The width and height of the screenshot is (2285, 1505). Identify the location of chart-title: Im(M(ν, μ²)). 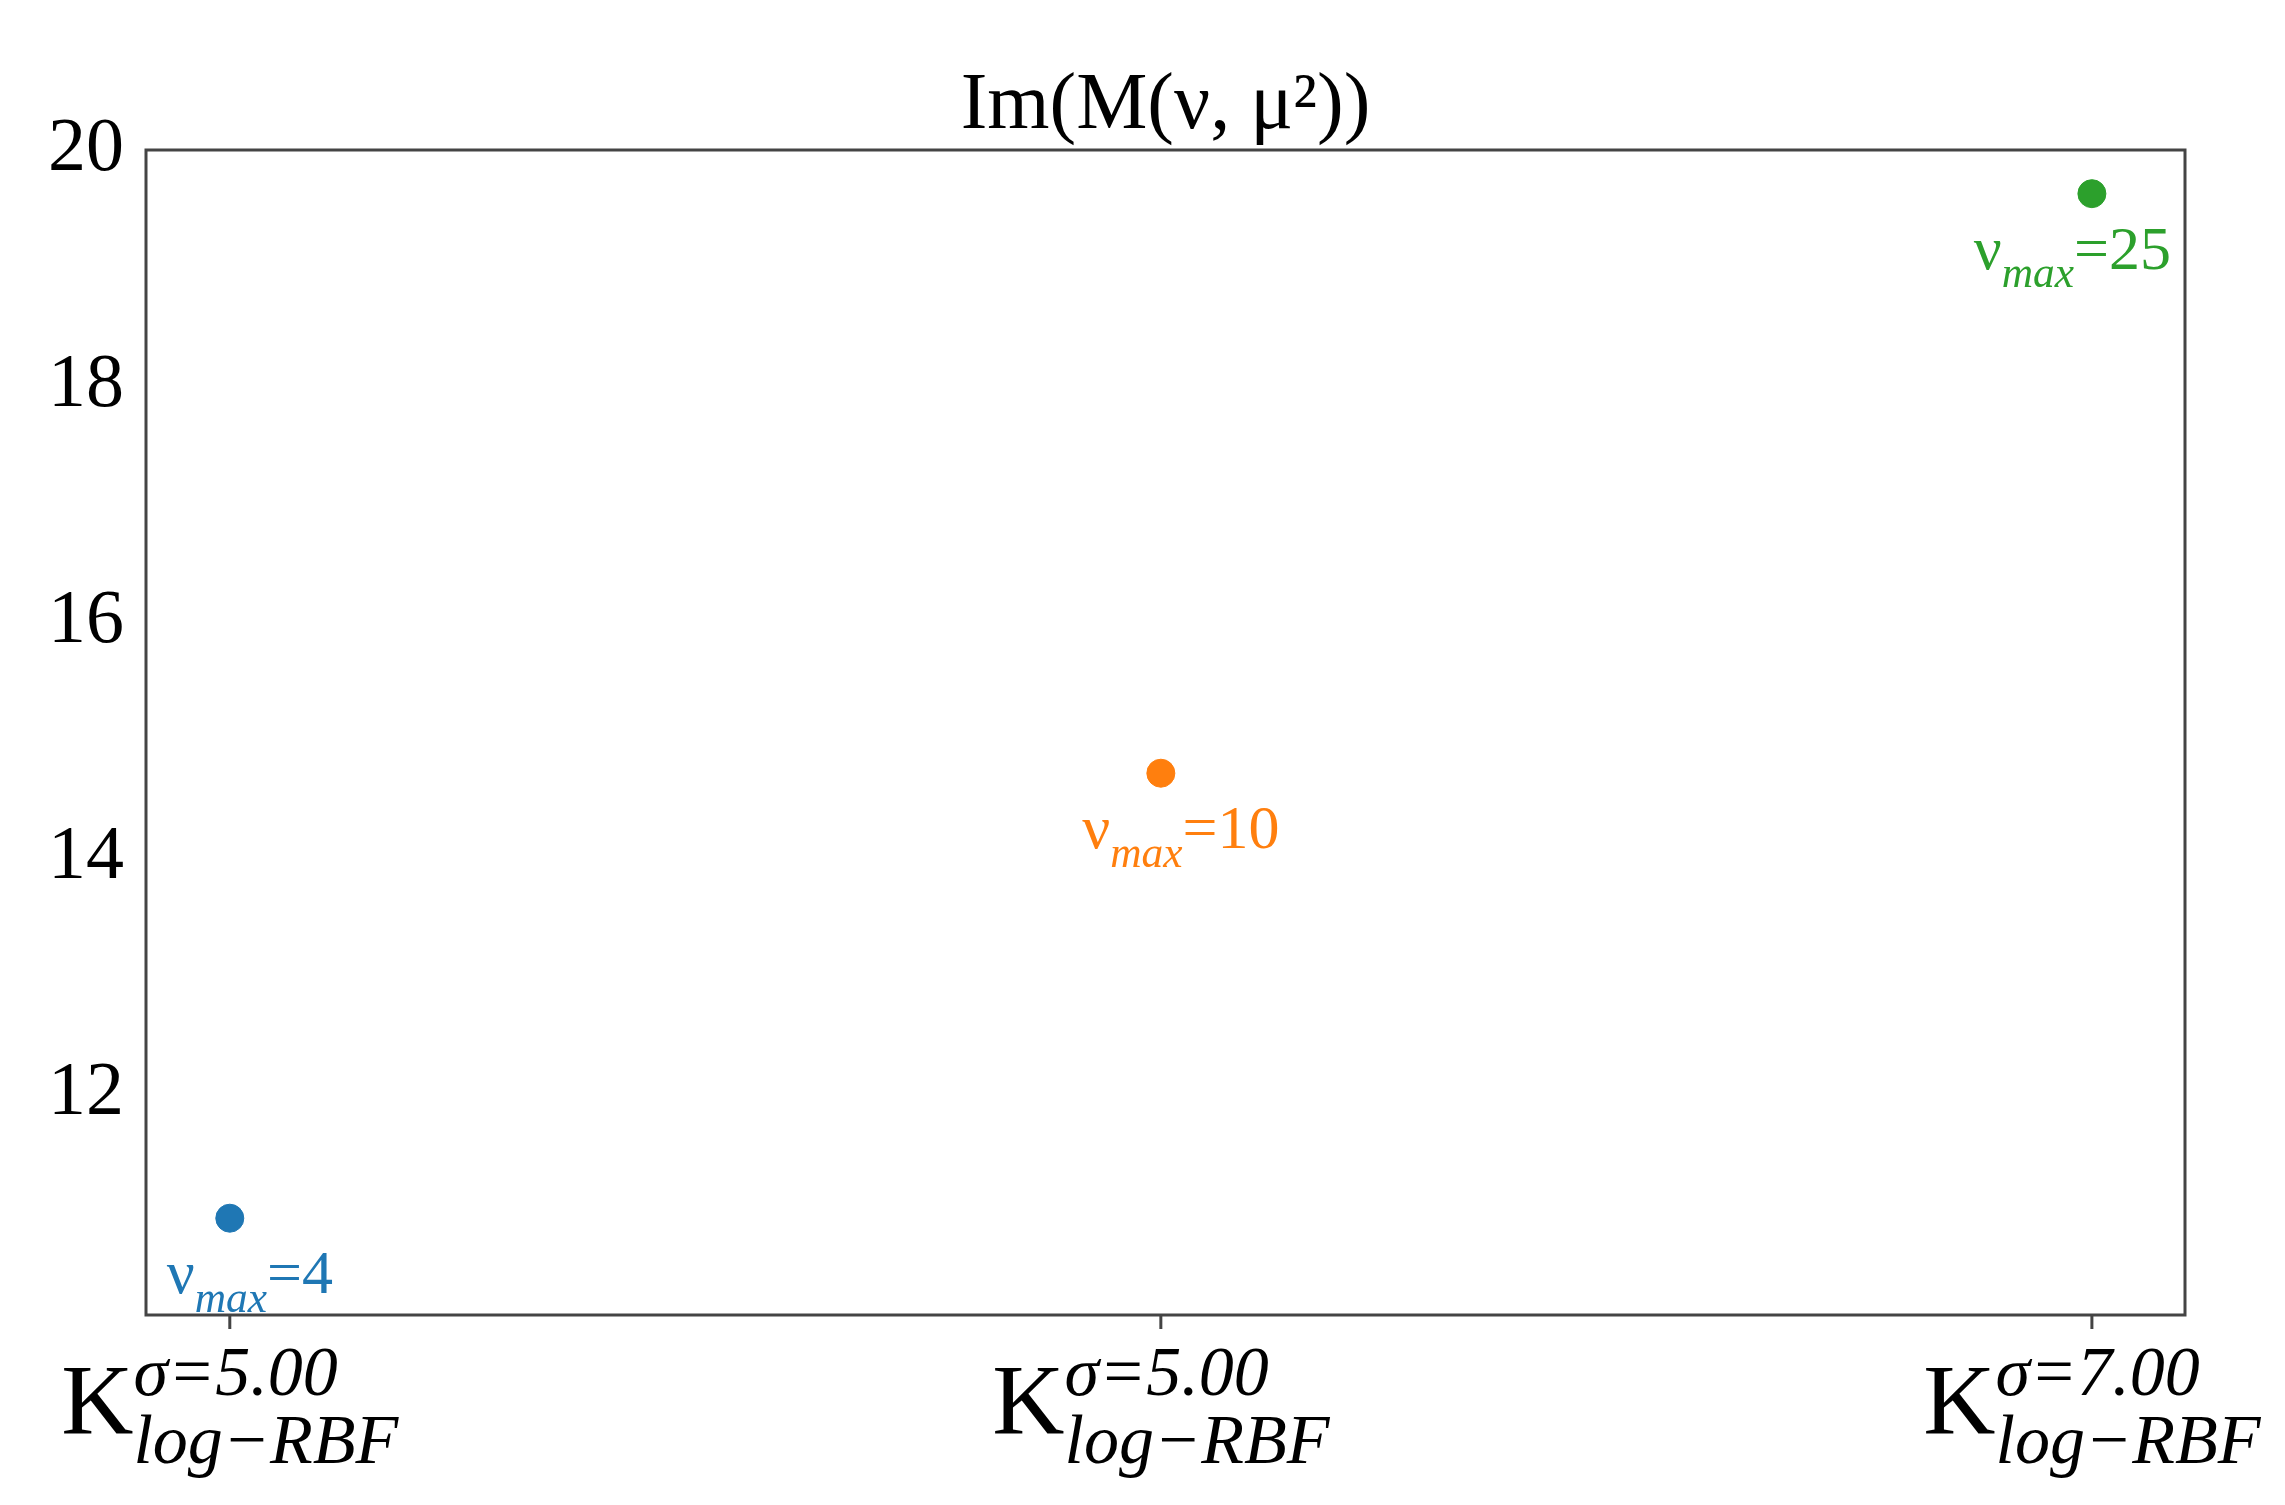
(1165, 101).